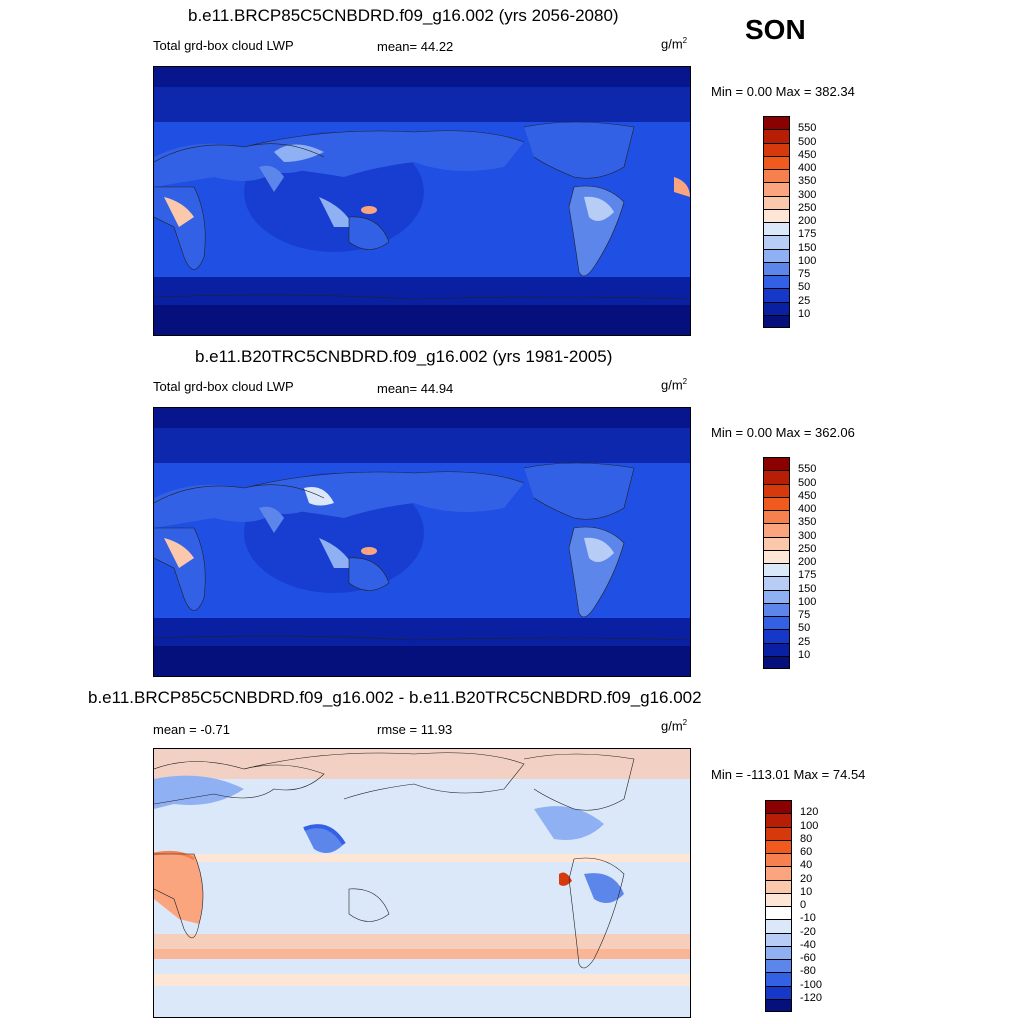  What do you see at coordinates (775, 29) in the screenshot?
I see `season-label: SON` at bounding box center [775, 29].